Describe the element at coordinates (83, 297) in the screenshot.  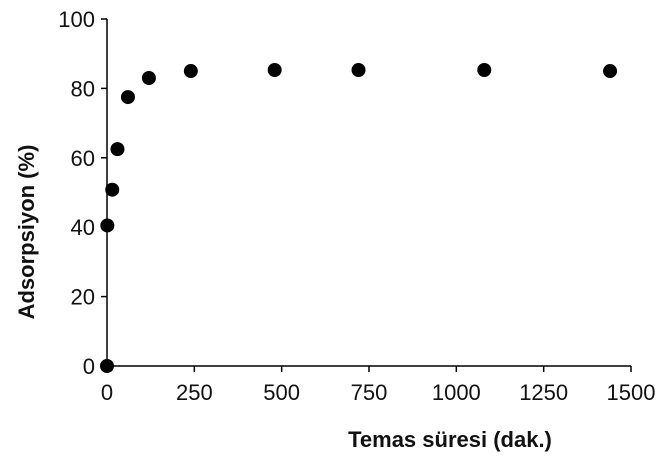
I see `y-tick-label: 20` at that location.